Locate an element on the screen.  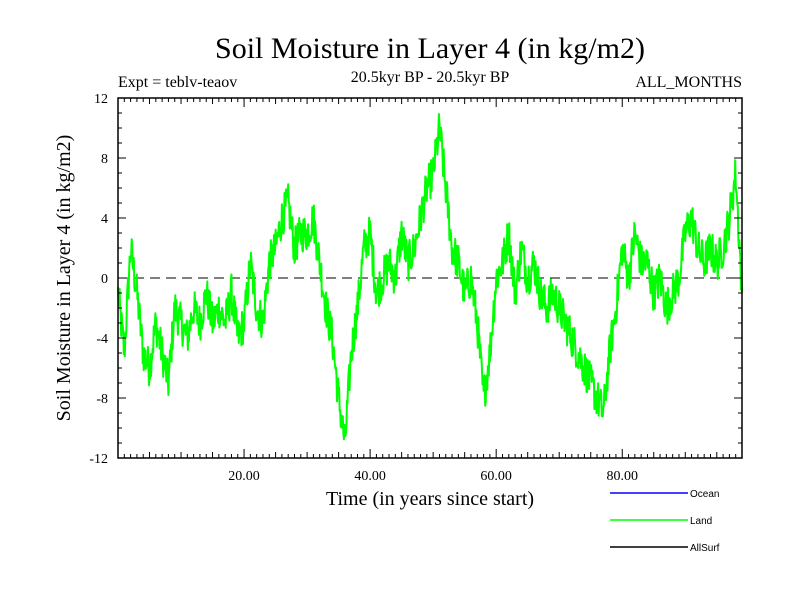
y-tick-label: 8 is located at coordinates (104, 159).